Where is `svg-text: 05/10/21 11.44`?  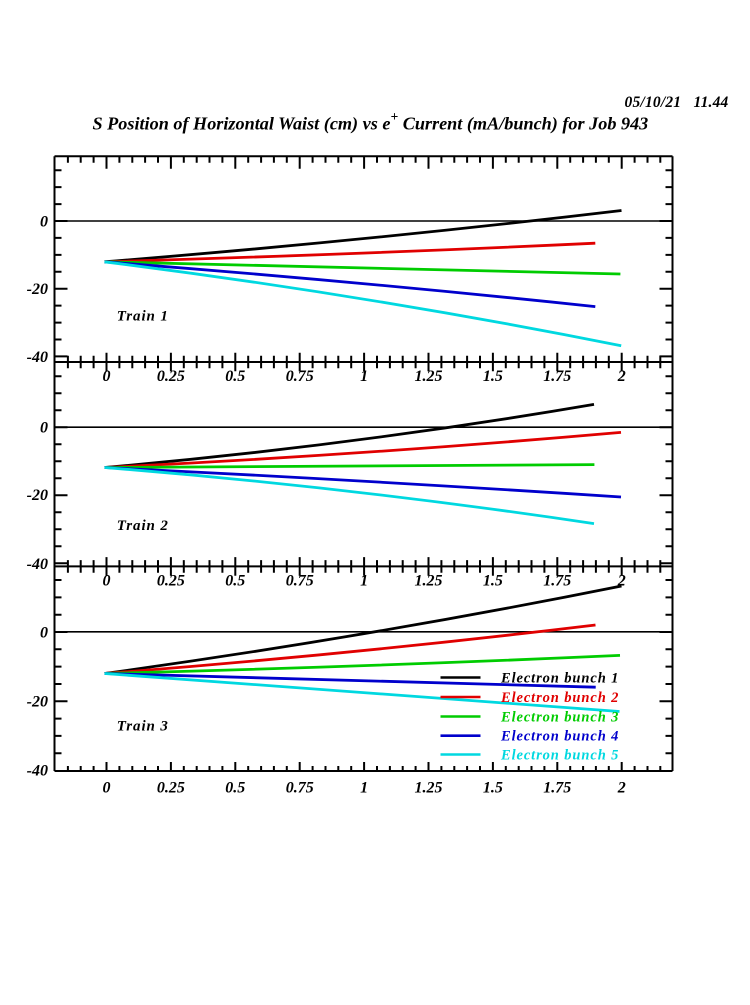
svg-text: 05/10/21 11.44 is located at coordinates (677, 102).